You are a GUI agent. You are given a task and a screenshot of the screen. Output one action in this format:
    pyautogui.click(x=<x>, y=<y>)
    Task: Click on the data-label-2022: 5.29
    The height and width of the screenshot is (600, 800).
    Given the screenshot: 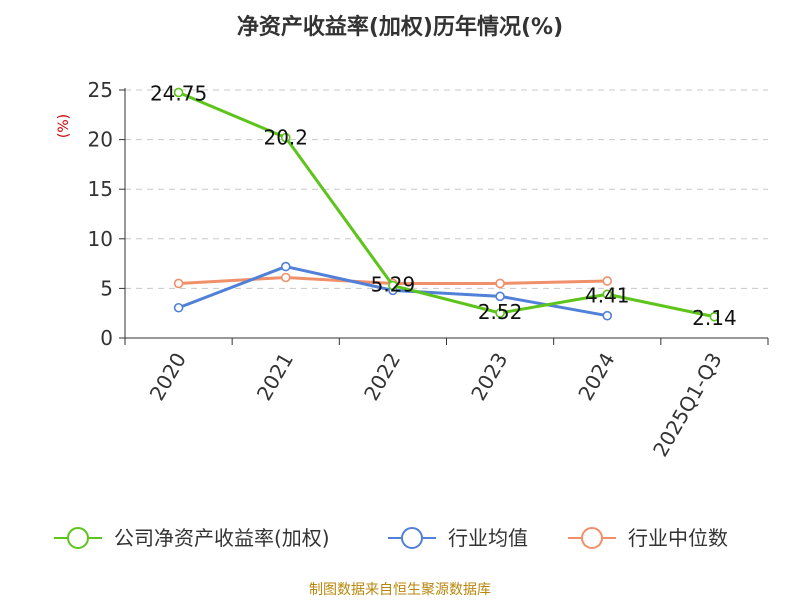 What is the action you would take?
    pyautogui.click(x=393, y=285)
    